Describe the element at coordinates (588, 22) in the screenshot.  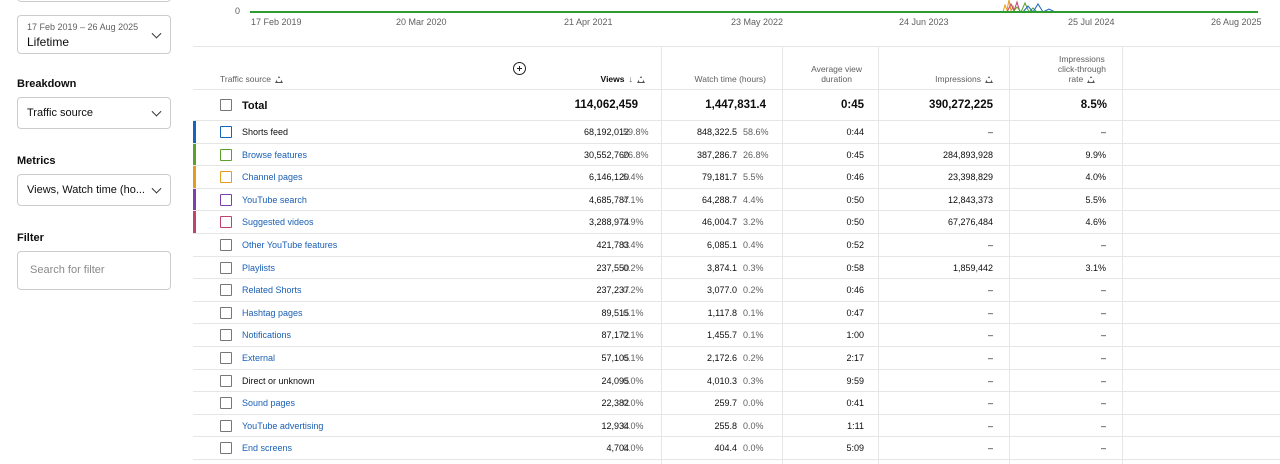
I see `x-tick: 21 Apr 2021` at that location.